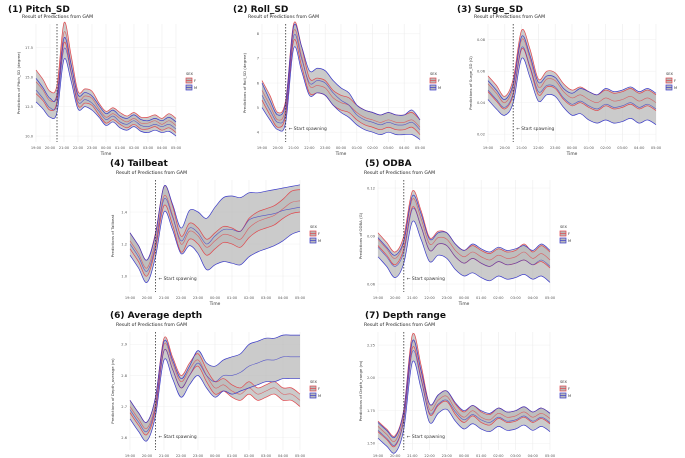  I want to click on y-tick-label: 0.09, so click(371, 236).